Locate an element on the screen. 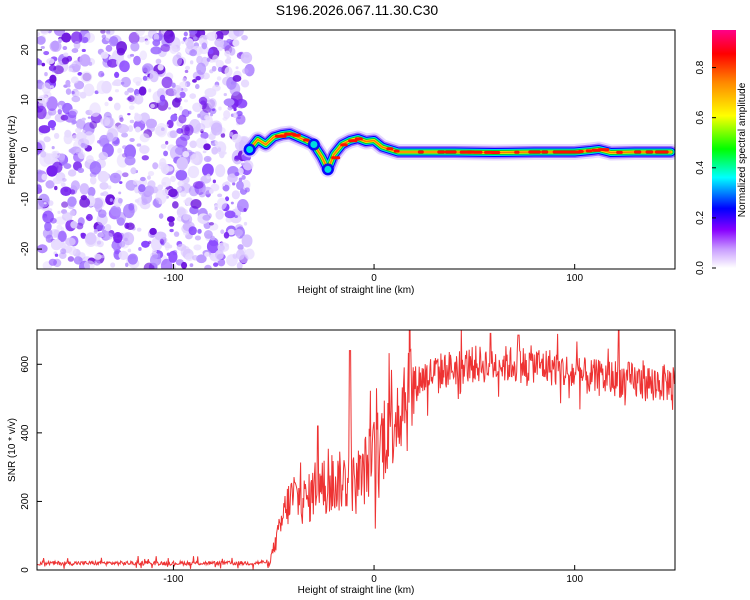 Image resolution: width=750 pixels, height=600 pixels. colorbar-ticks: 0.0 0.2 0.4 0.6 0.8 is located at coordinates (705, 167).